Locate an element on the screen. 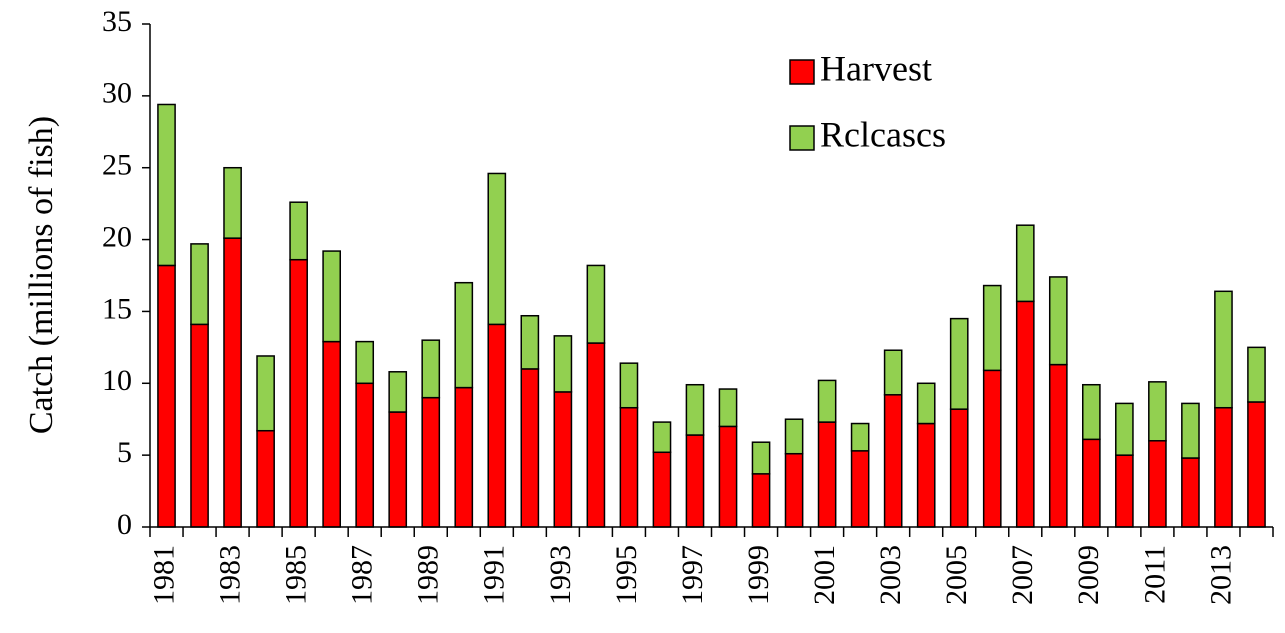 Image resolution: width=1285 pixels, height=633 pixels. y-tick-label: 25 is located at coordinates (117, 165).